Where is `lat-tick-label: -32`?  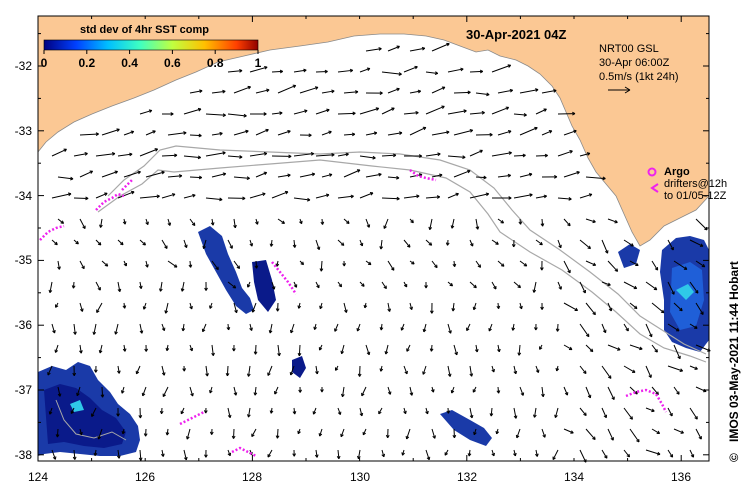 lat-tick-label: -32 is located at coordinates (24, 66).